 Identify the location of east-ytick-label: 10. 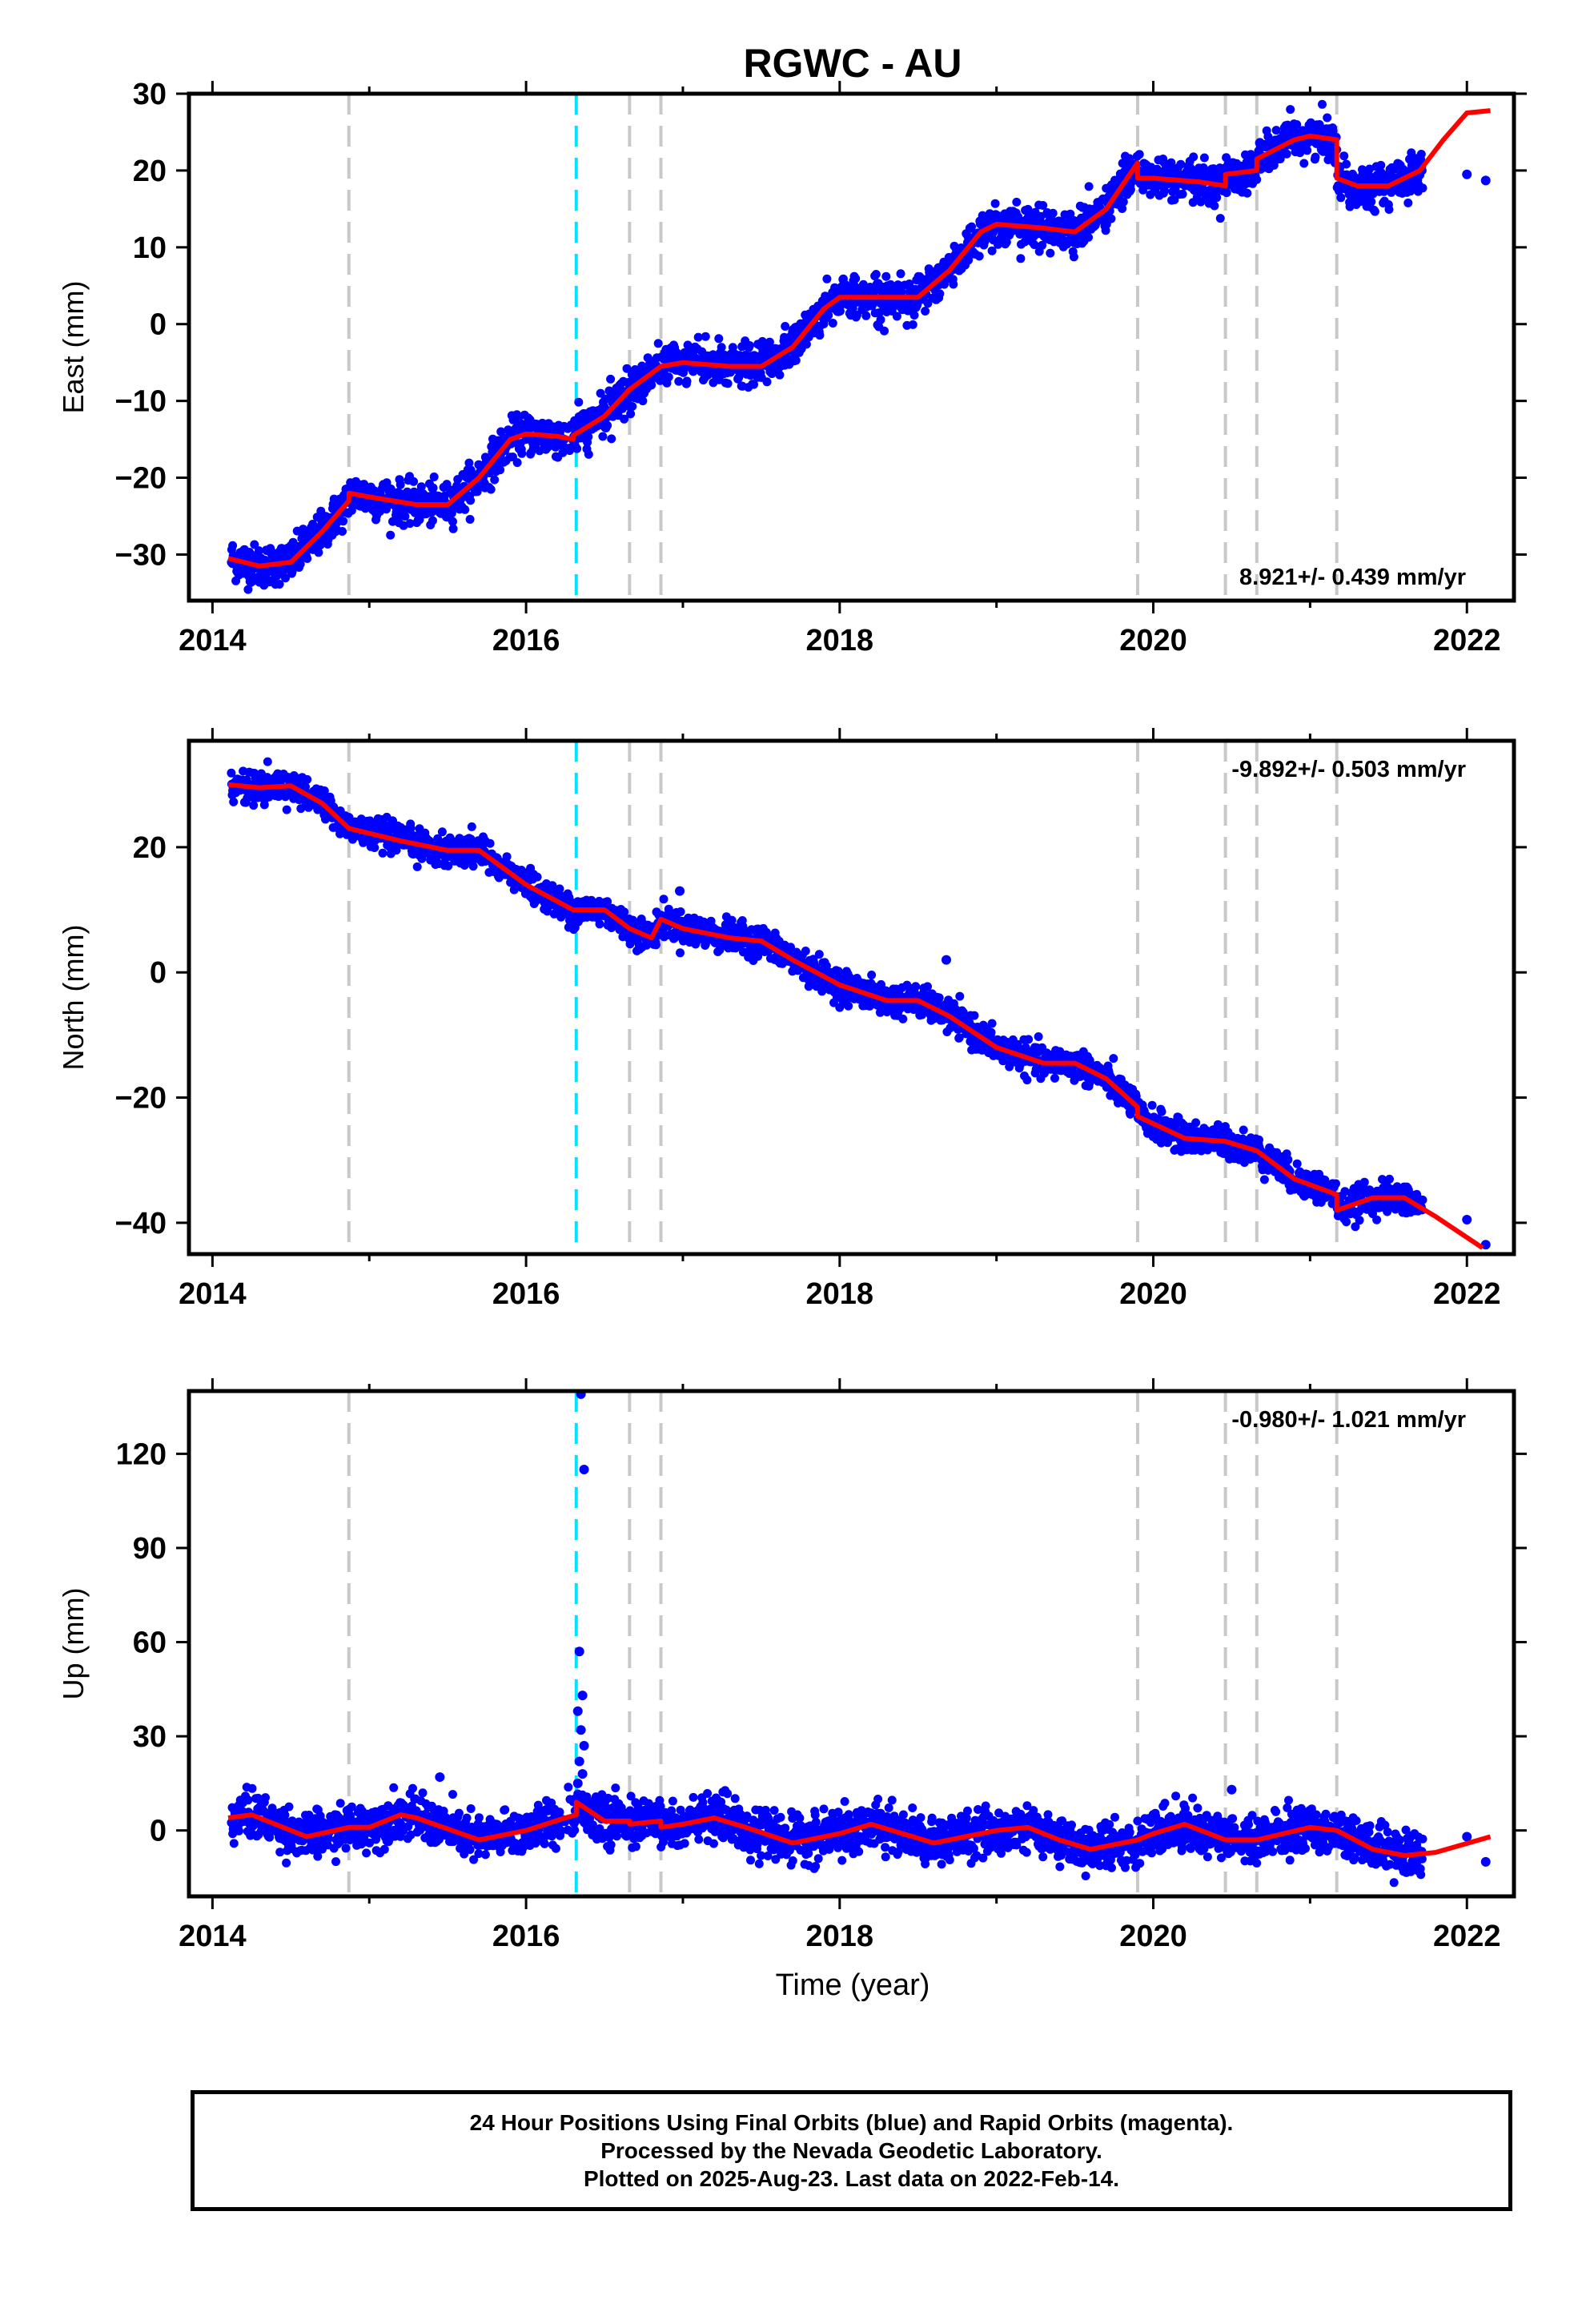
(150, 248).